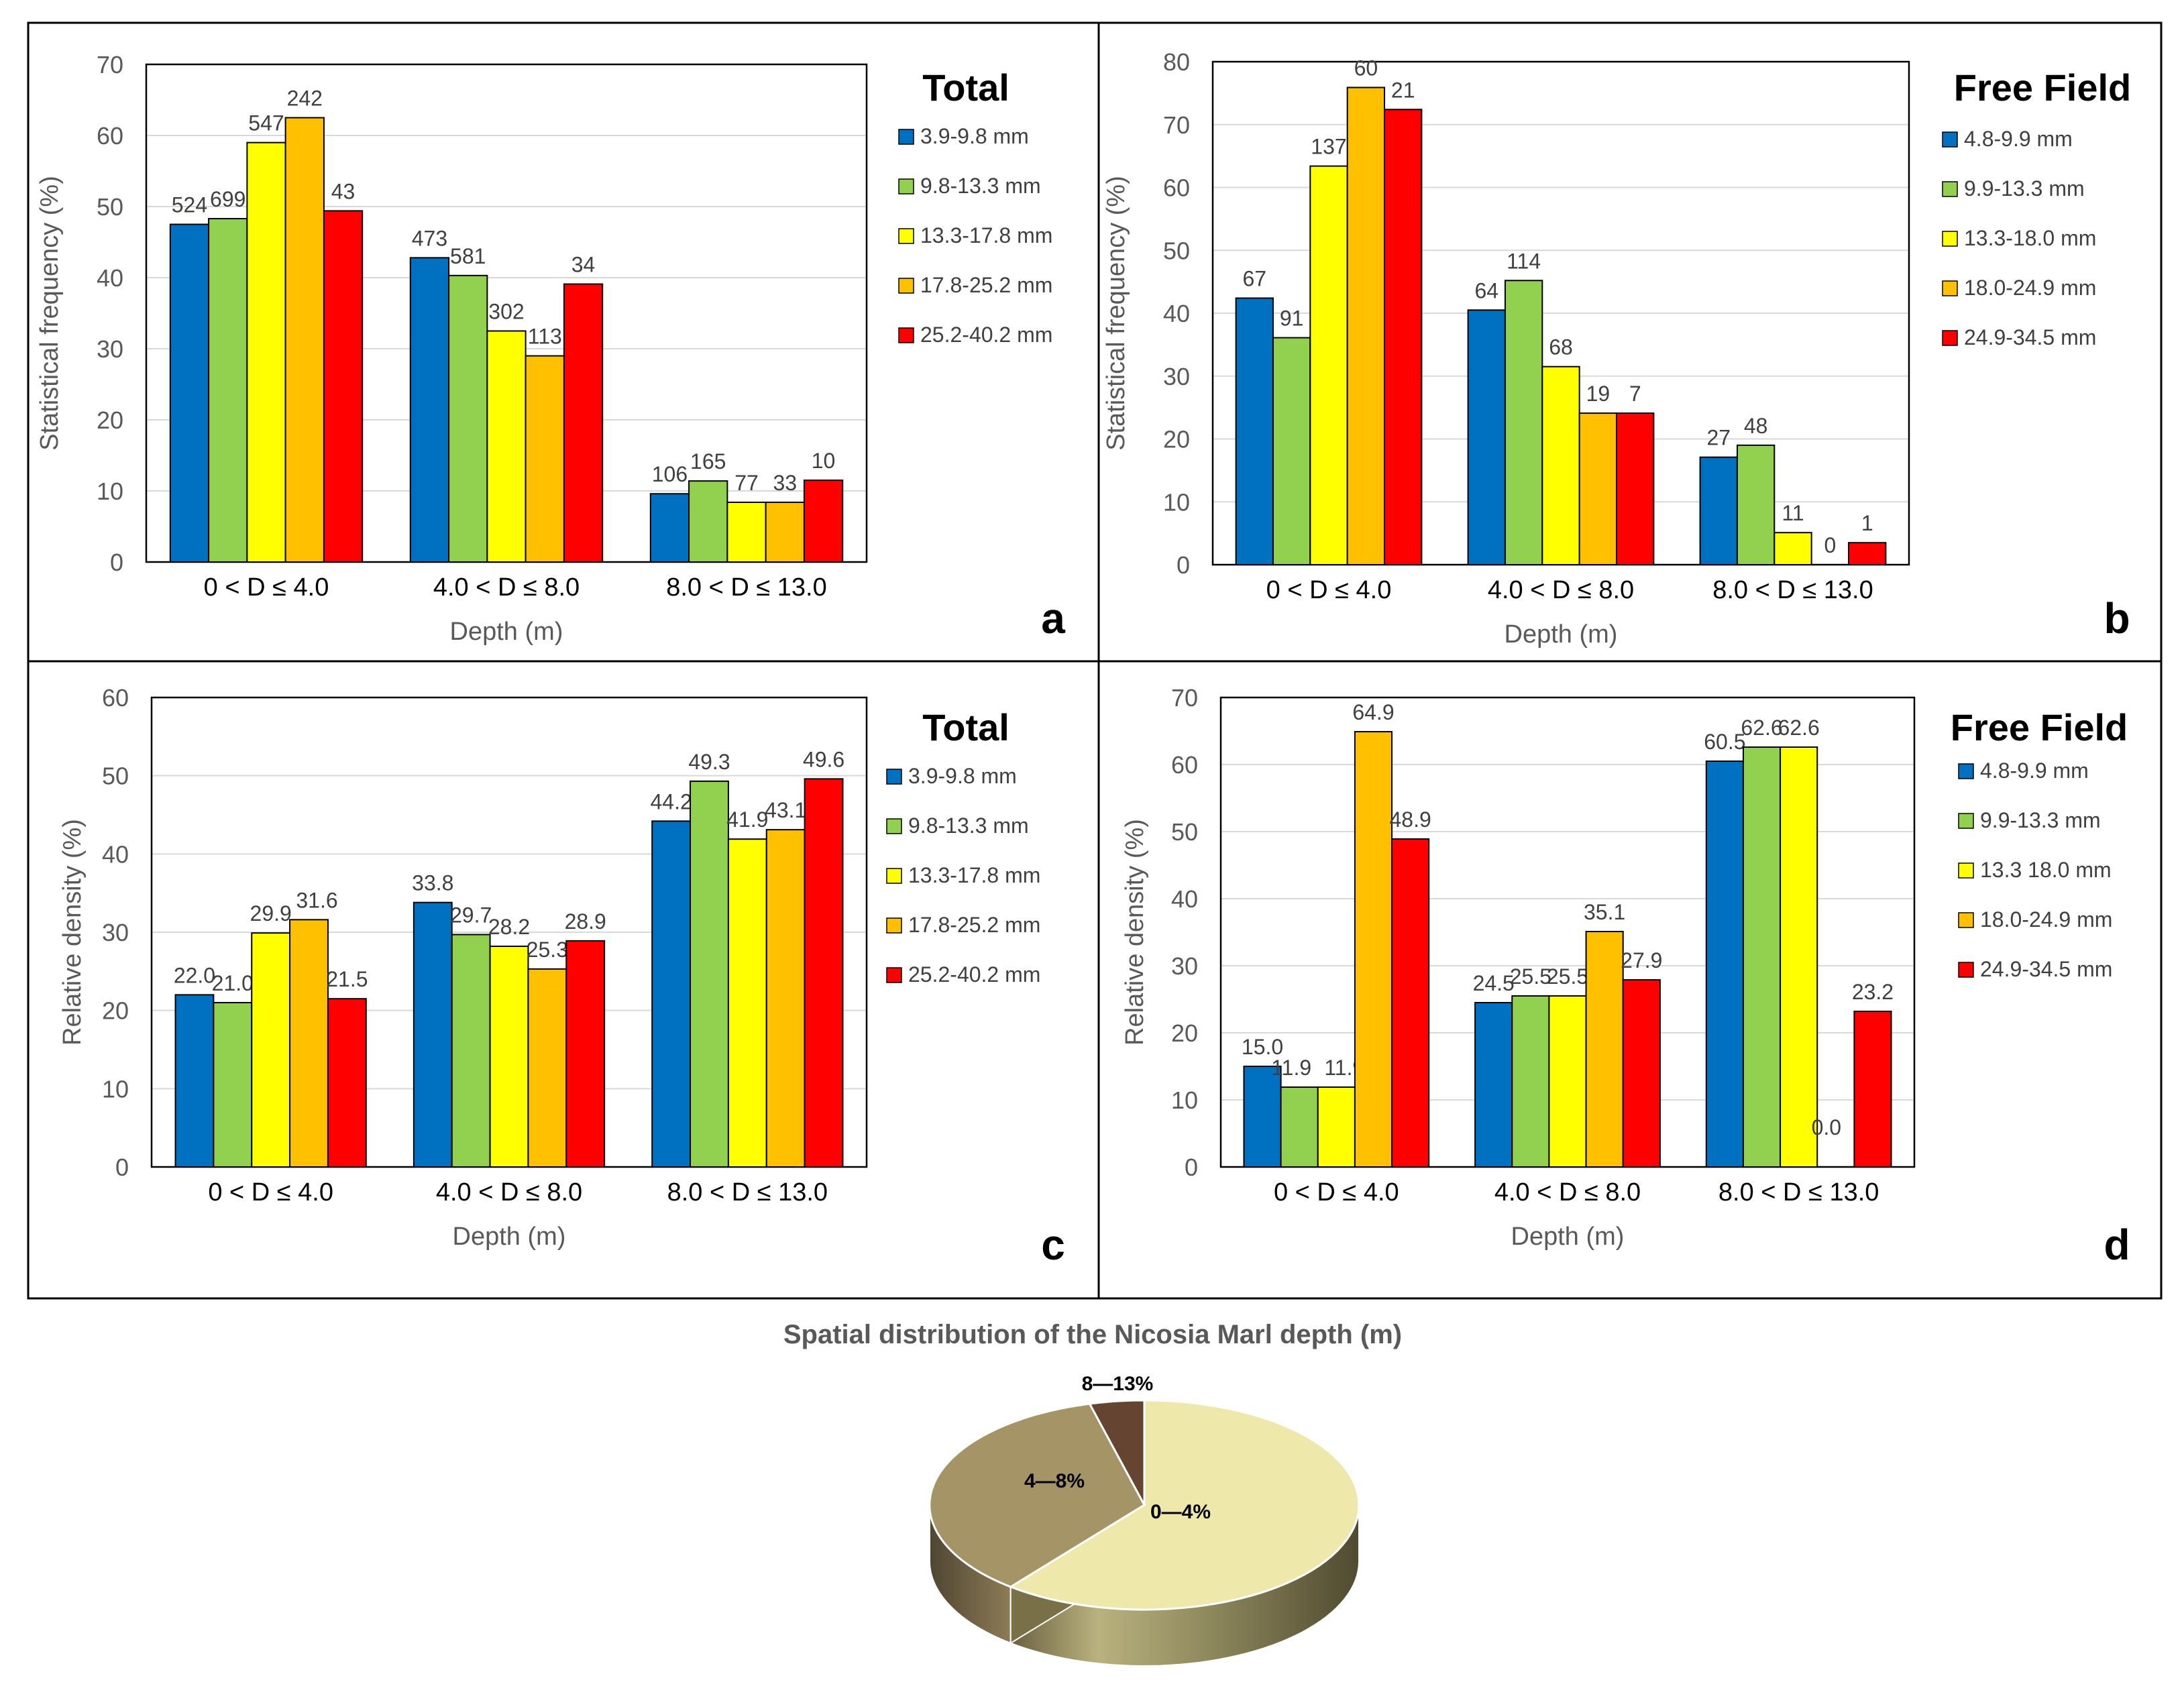 The width and height of the screenshot is (2184, 1682). Describe the element at coordinates (1329, 147) in the screenshot. I see `data-label: 137` at that location.